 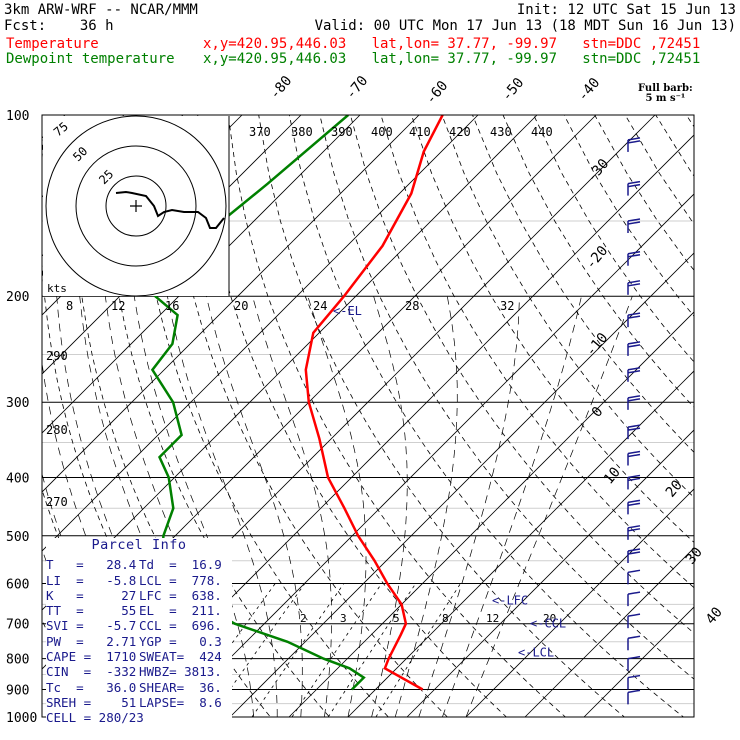 What do you see at coordinates (714, 615) in the screenshot?
I see `isotherm-label: 40` at bounding box center [714, 615].